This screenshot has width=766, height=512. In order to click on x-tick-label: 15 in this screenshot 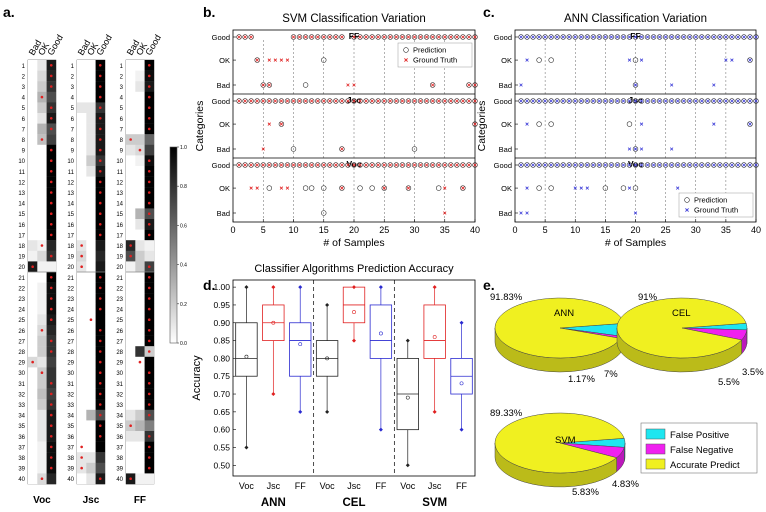, I will do `click(605, 230)`.